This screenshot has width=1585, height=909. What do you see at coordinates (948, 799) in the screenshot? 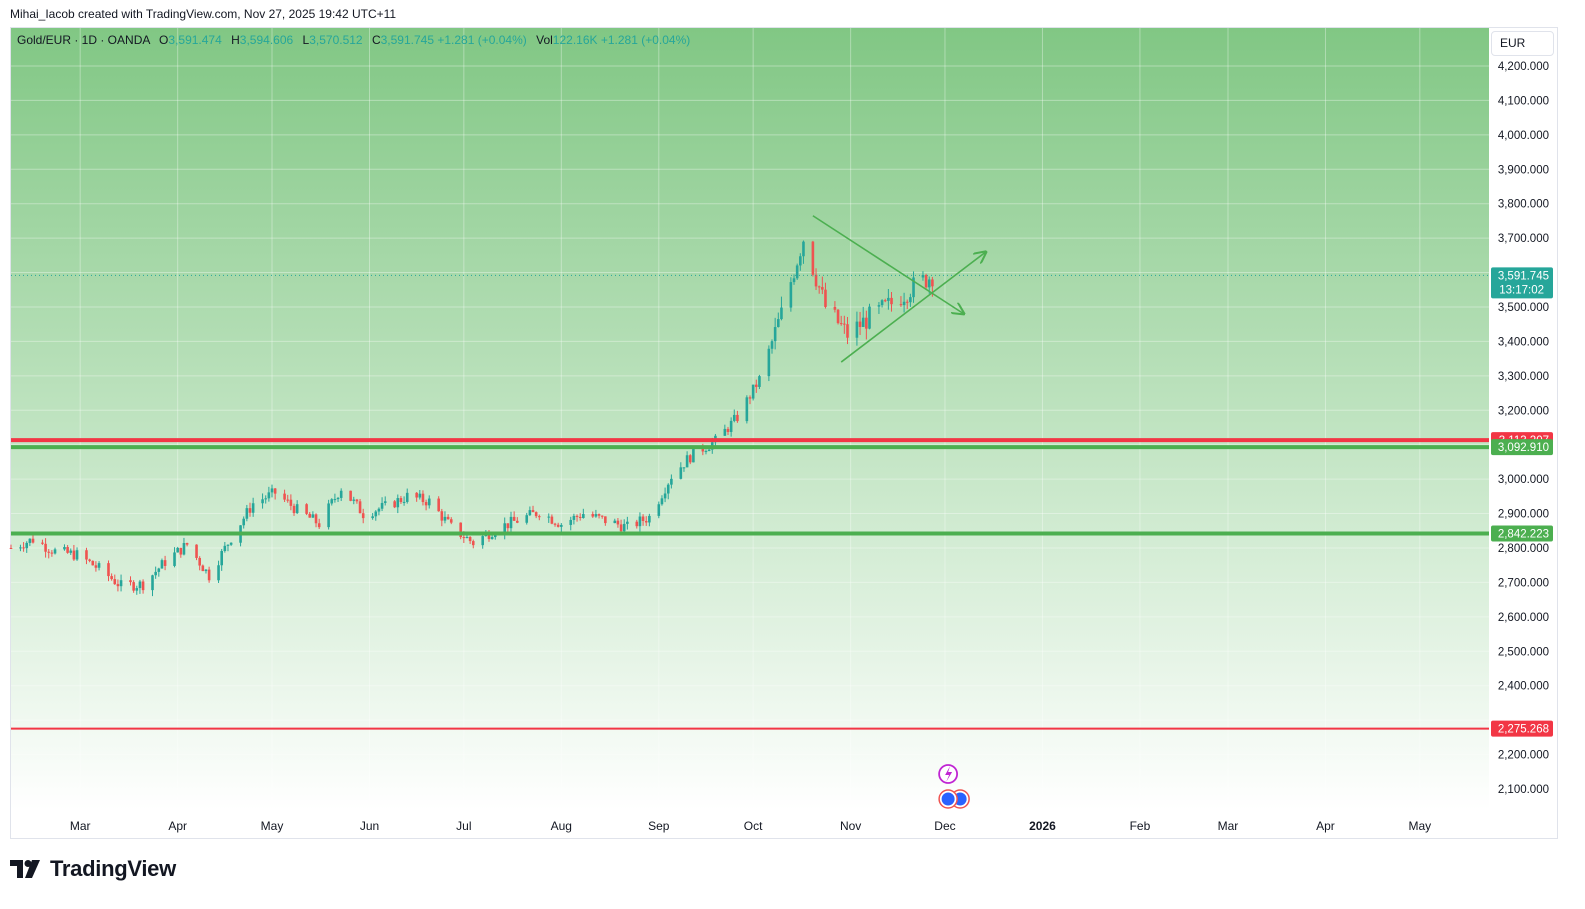
I see `event-flag-fill` at bounding box center [948, 799].